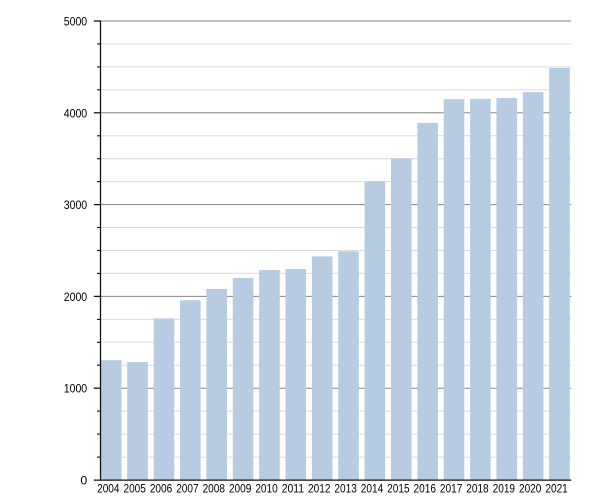 This screenshot has height=500, width=600. I want to click on svg-text: 1000, so click(76, 389).